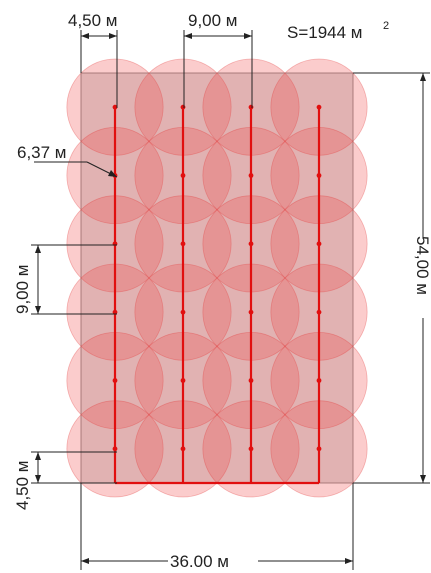 This screenshot has height=573, width=431. What do you see at coordinates (213, 20) in the screenshot?
I see `spacing-full-label: 9,00 м` at bounding box center [213, 20].